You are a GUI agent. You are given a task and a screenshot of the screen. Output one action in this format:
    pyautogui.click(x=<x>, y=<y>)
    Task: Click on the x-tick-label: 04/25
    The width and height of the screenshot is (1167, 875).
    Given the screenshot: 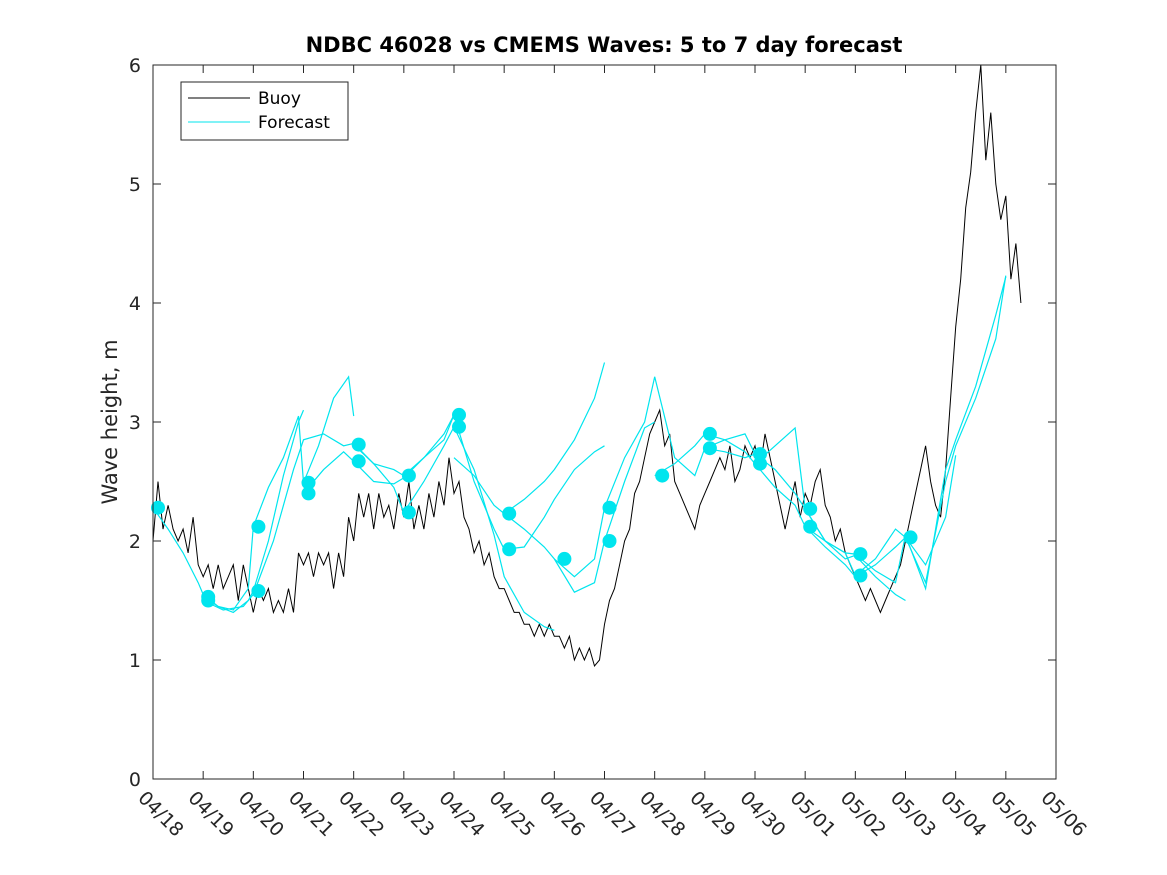 What is the action you would take?
    pyautogui.click(x=512, y=814)
    